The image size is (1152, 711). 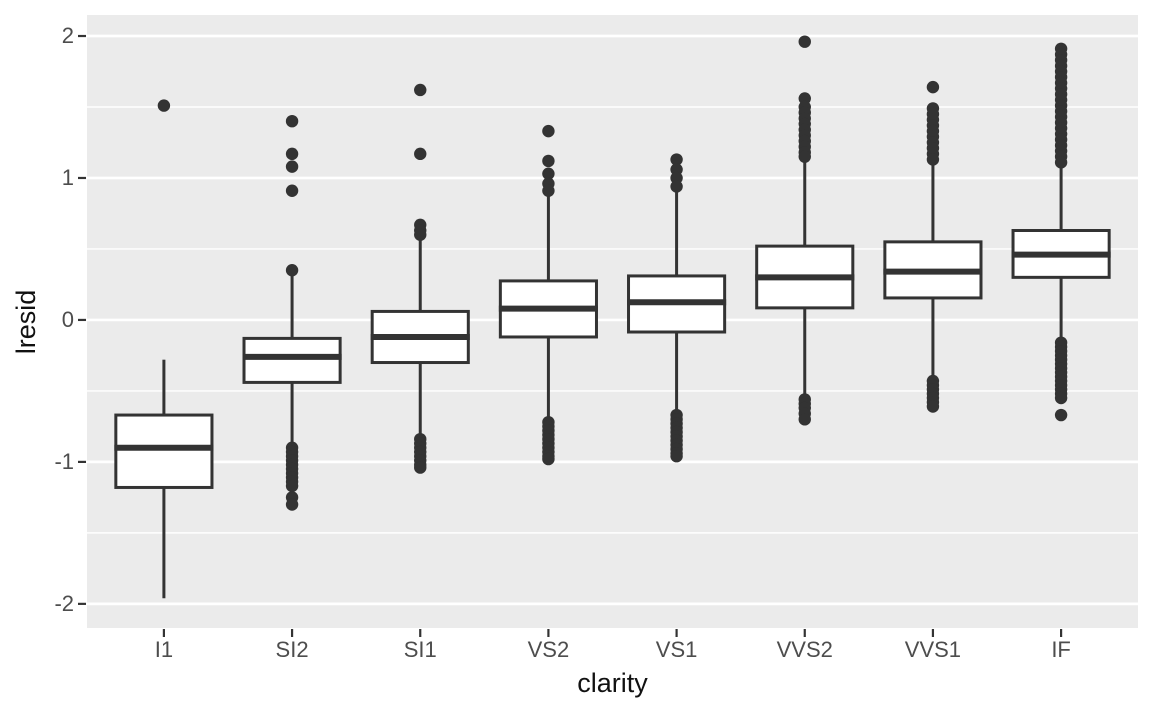 I want to click on y-tick-label: 2, so click(x=67, y=35).